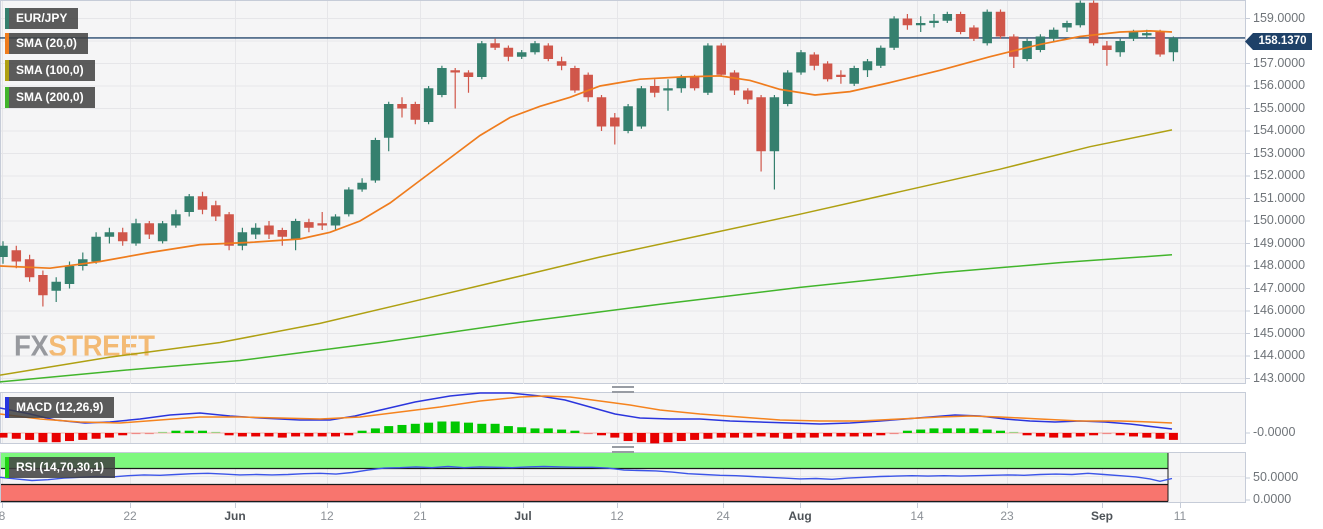 Image resolution: width=1323 pixels, height=529 pixels. I want to click on sma100-badge-label: SMA (100,0), so click(50, 70).